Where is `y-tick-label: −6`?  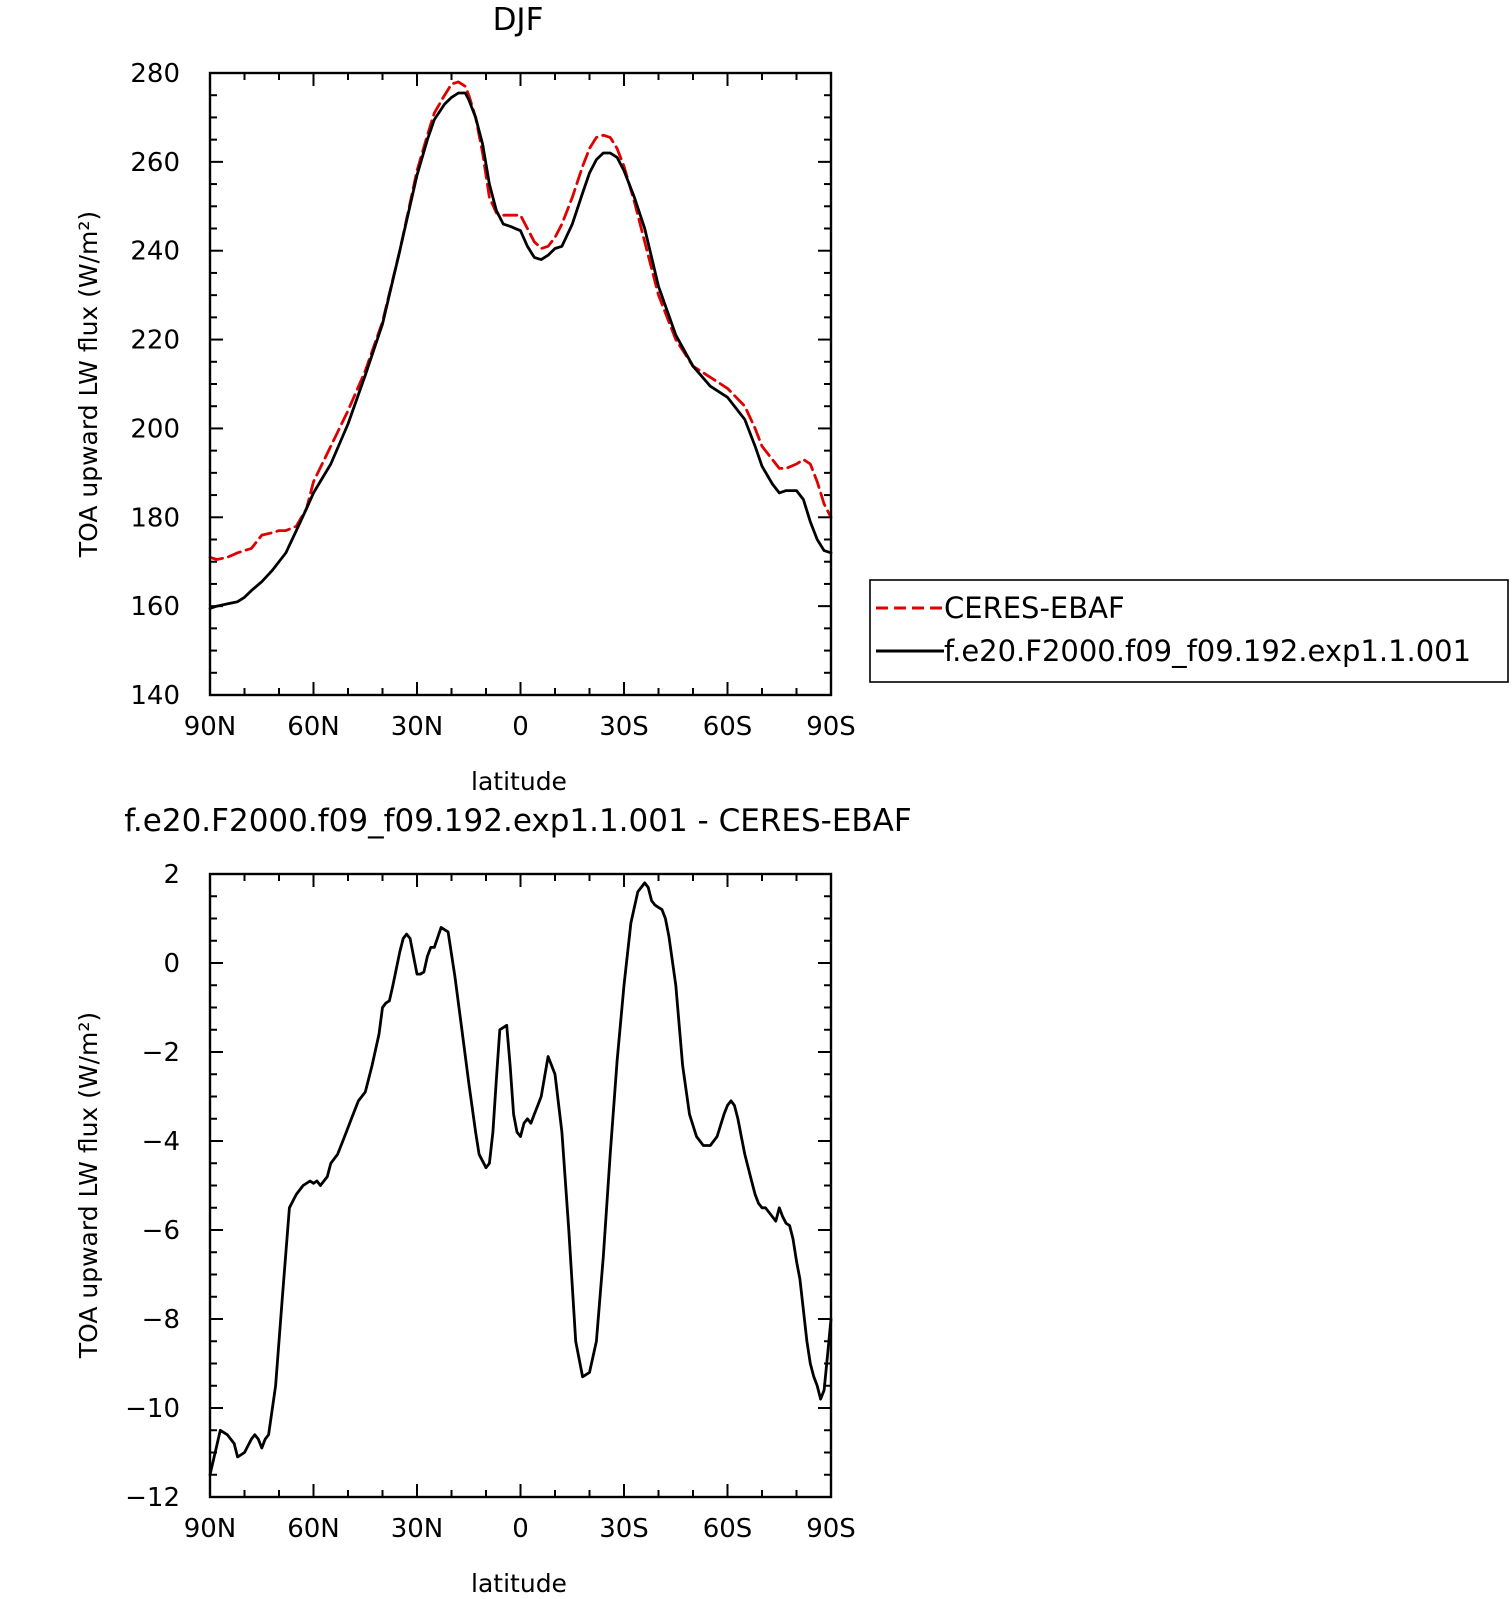 y-tick-label: −6 is located at coordinates (161, 1231).